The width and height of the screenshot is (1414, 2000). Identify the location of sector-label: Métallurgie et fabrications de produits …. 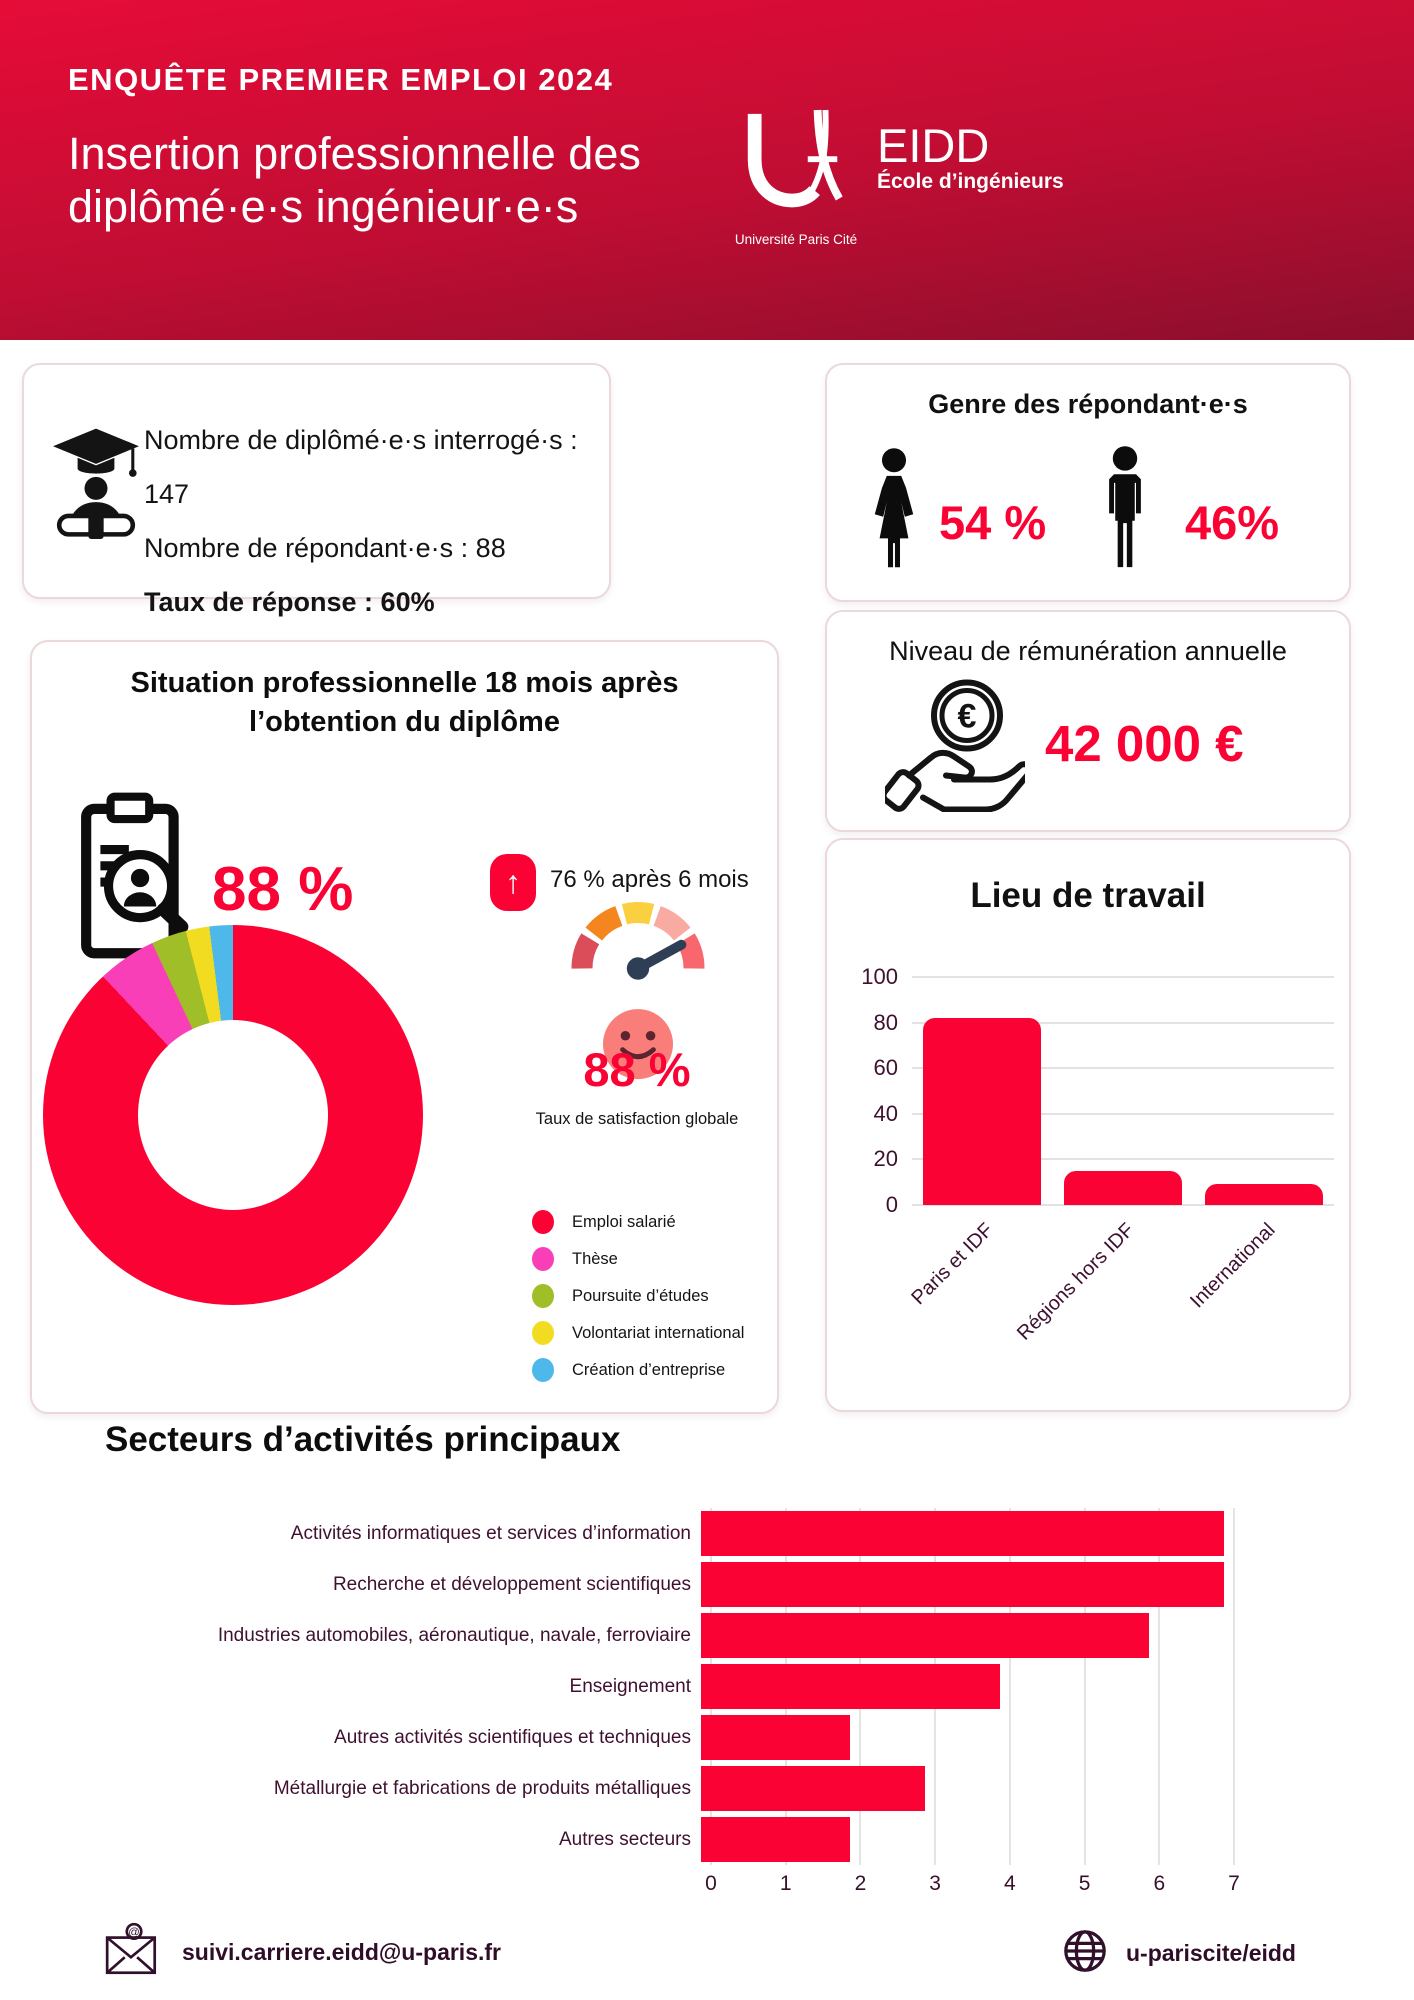
(482, 1788).